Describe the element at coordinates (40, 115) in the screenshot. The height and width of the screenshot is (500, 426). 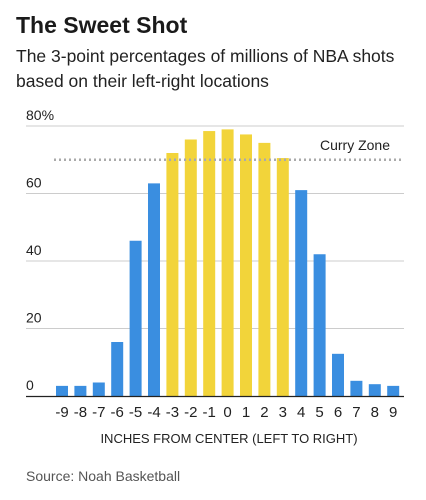
I see `y-tick-label: 80%` at that location.